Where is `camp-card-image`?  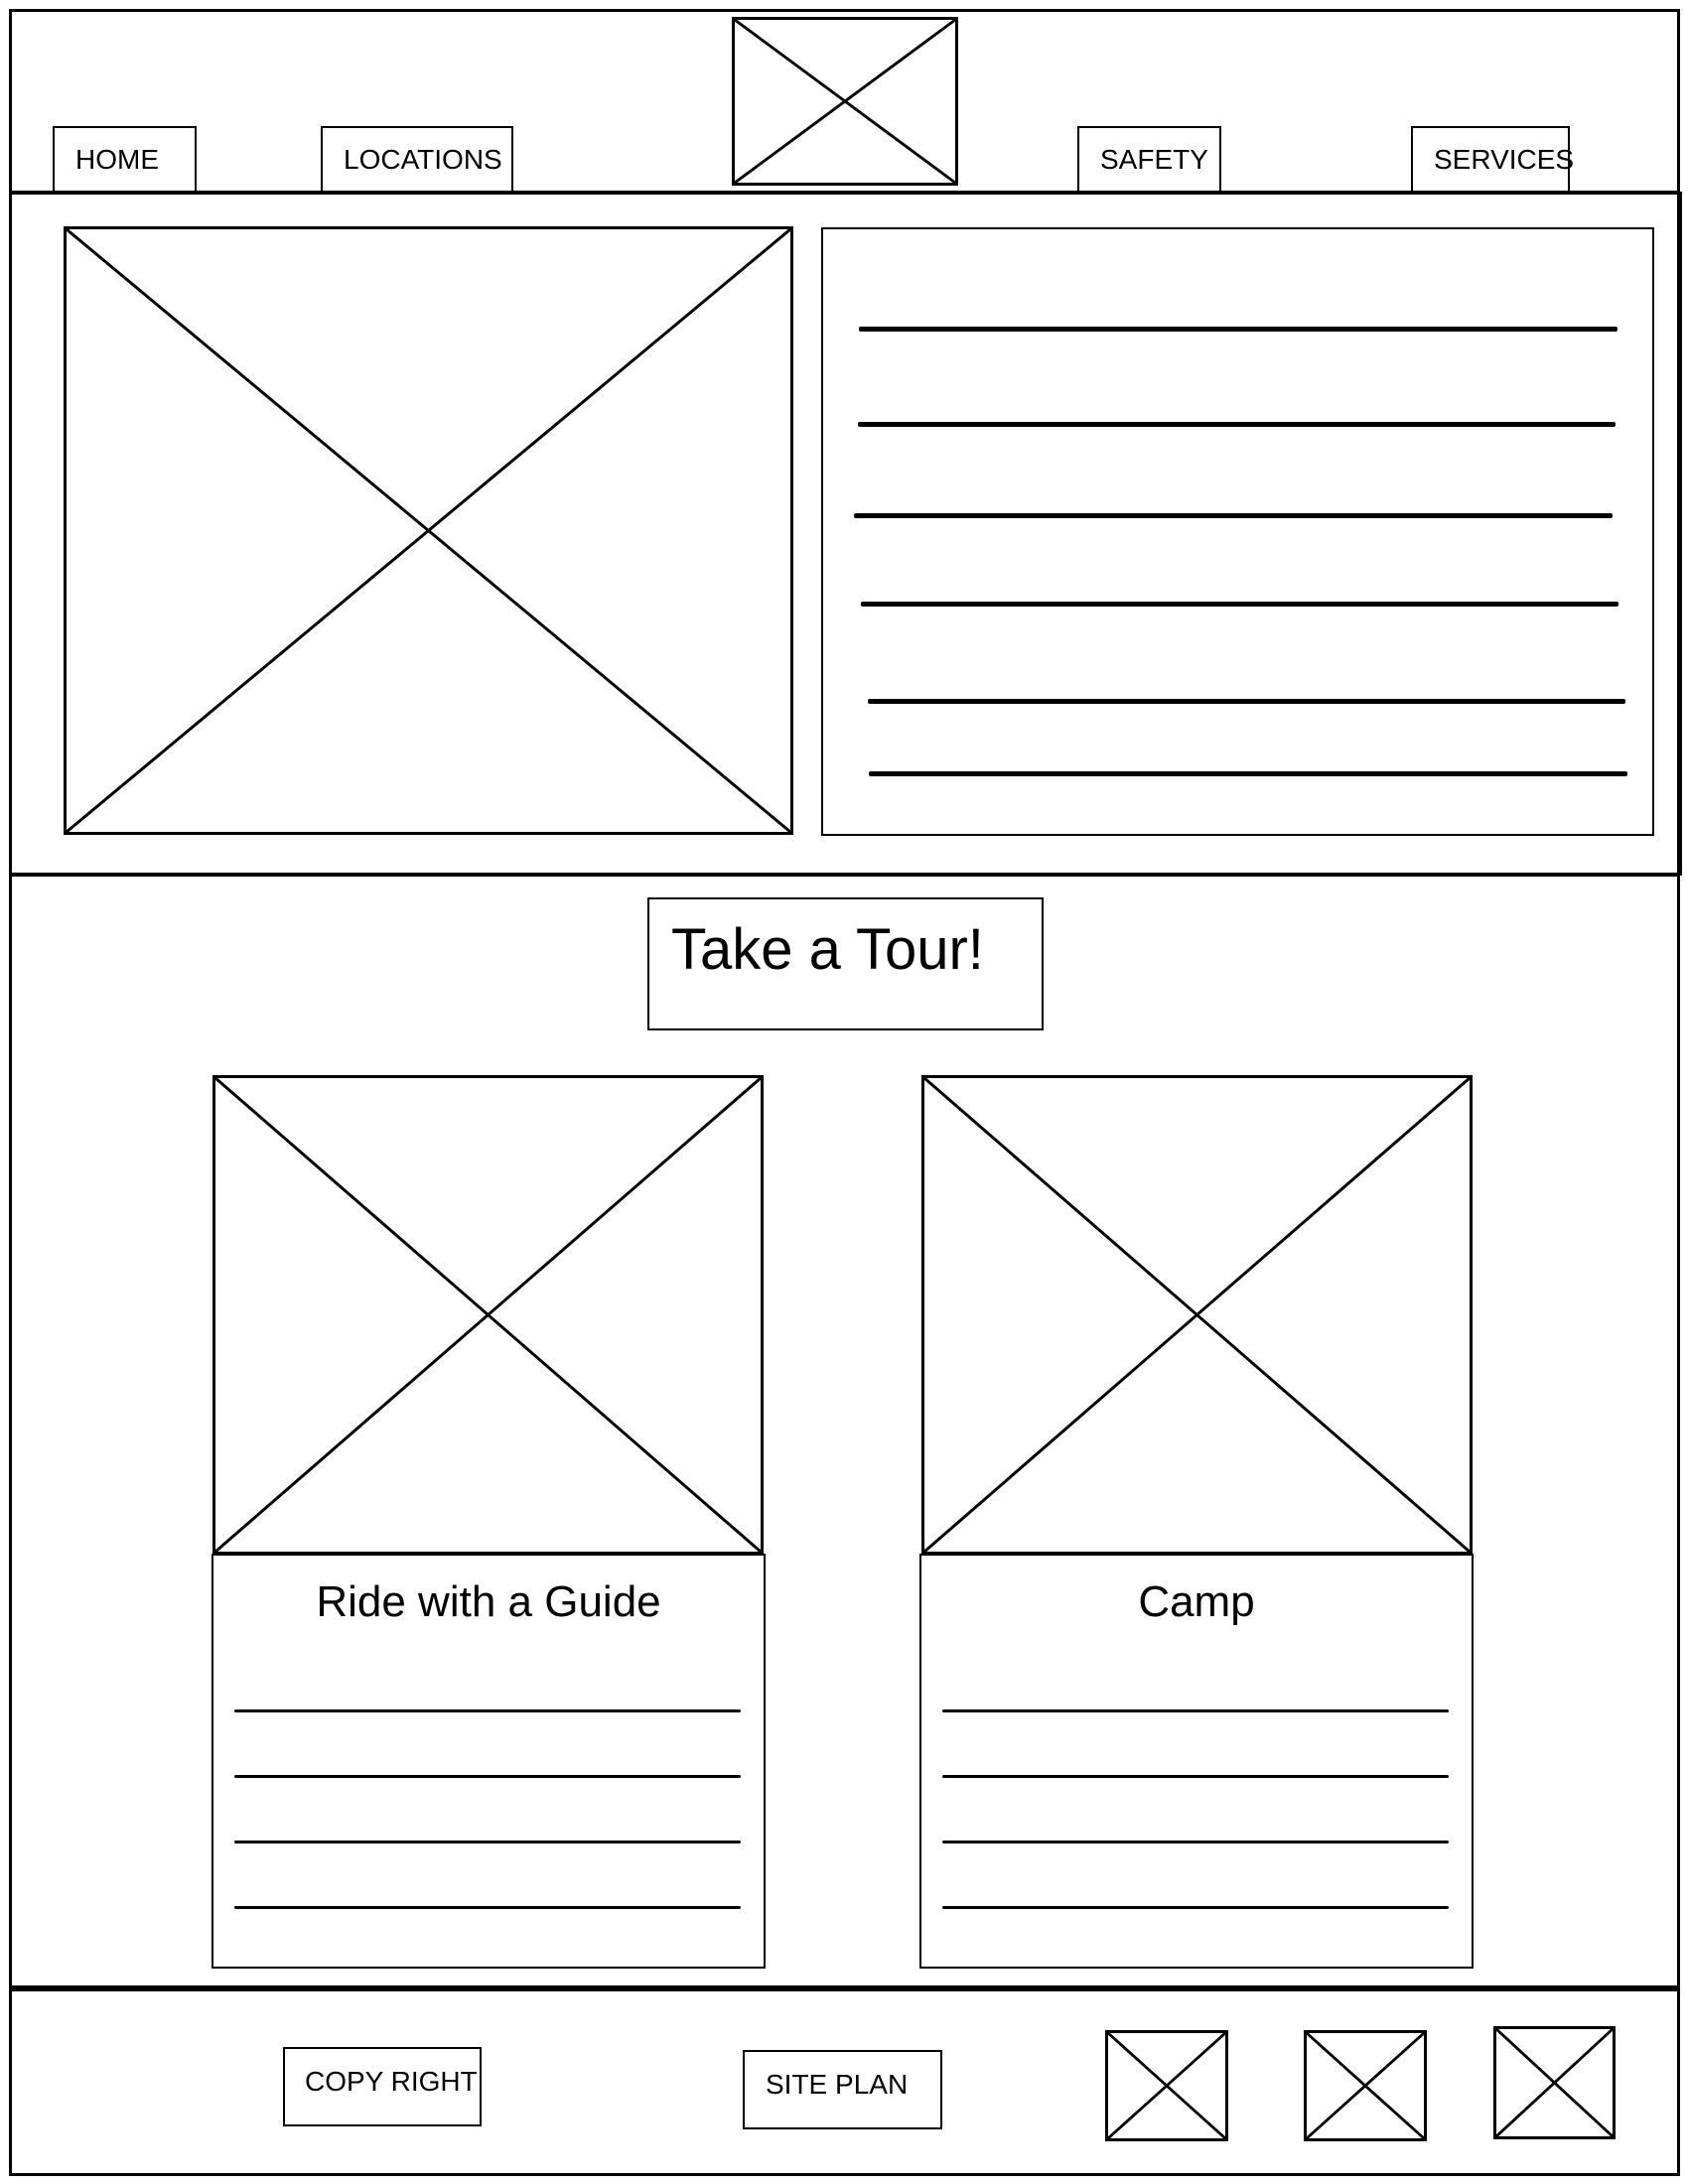 camp-card-image is located at coordinates (1197, 1315).